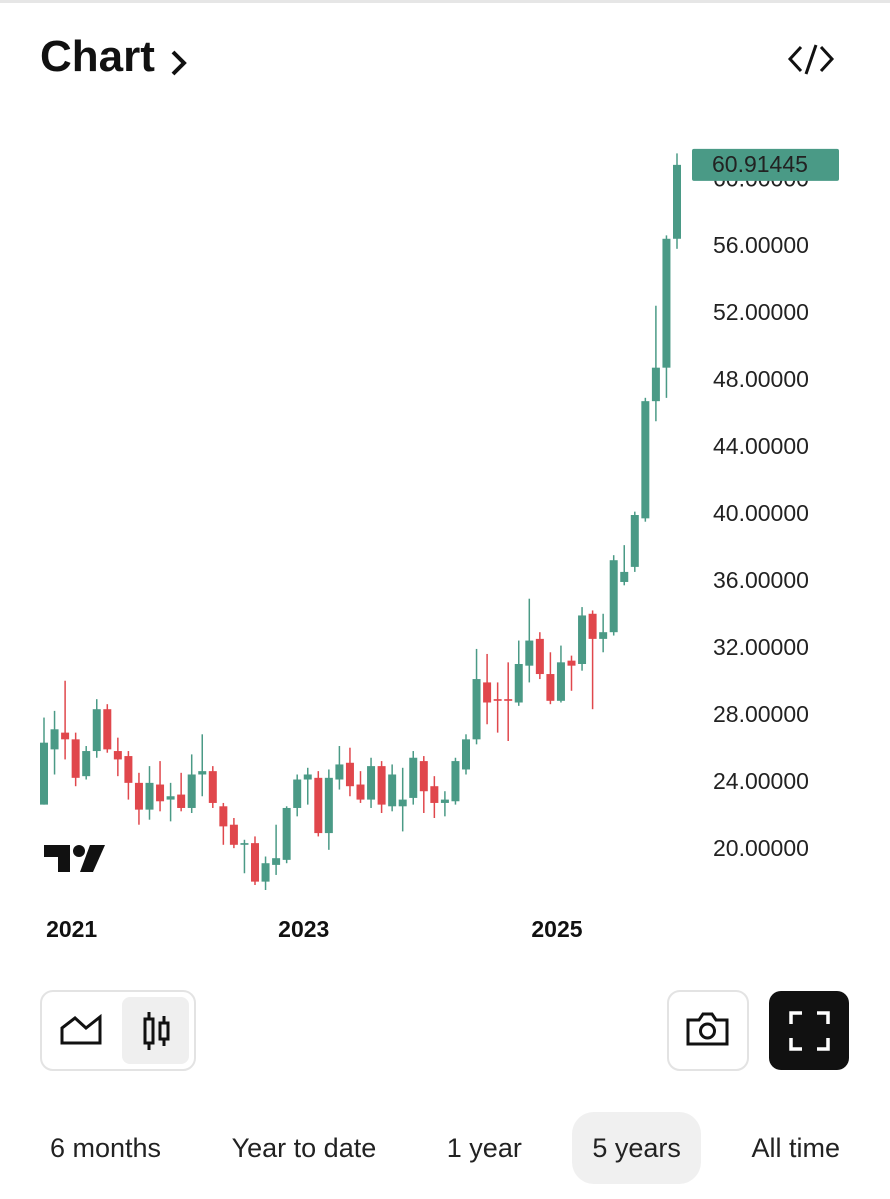  What do you see at coordinates (761, 513) in the screenshot?
I see `y-tick-label: 40.00000` at bounding box center [761, 513].